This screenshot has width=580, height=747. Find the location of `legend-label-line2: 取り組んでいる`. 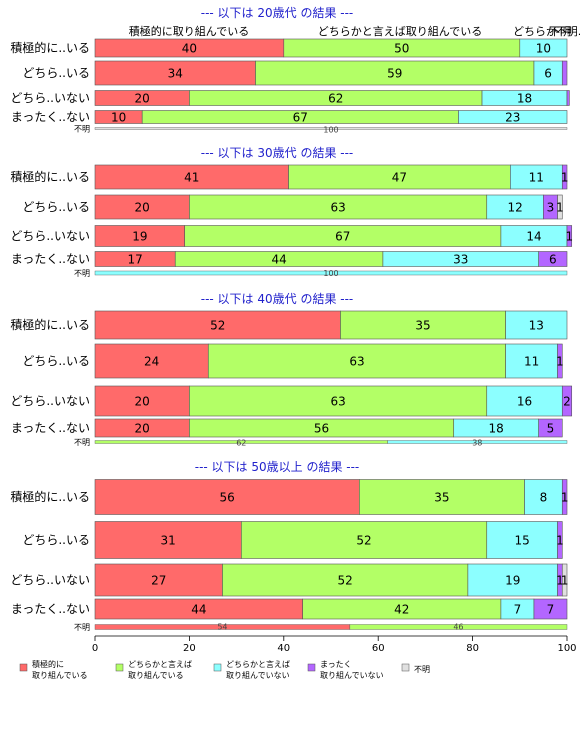

legend-label-line2: 取り組んでいる is located at coordinates (156, 675).